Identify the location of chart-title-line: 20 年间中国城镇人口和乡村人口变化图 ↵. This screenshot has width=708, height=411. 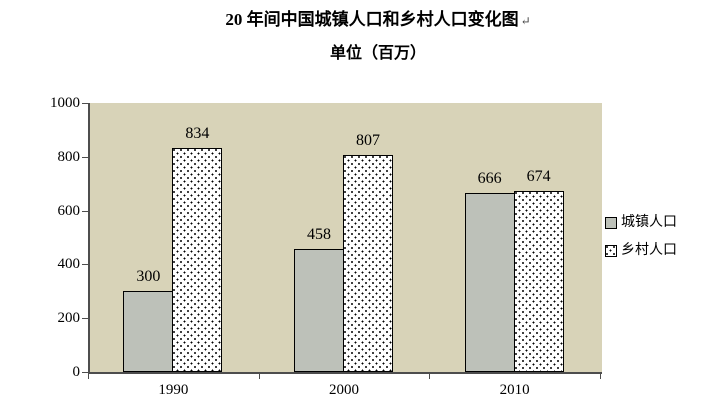
(378, 20).